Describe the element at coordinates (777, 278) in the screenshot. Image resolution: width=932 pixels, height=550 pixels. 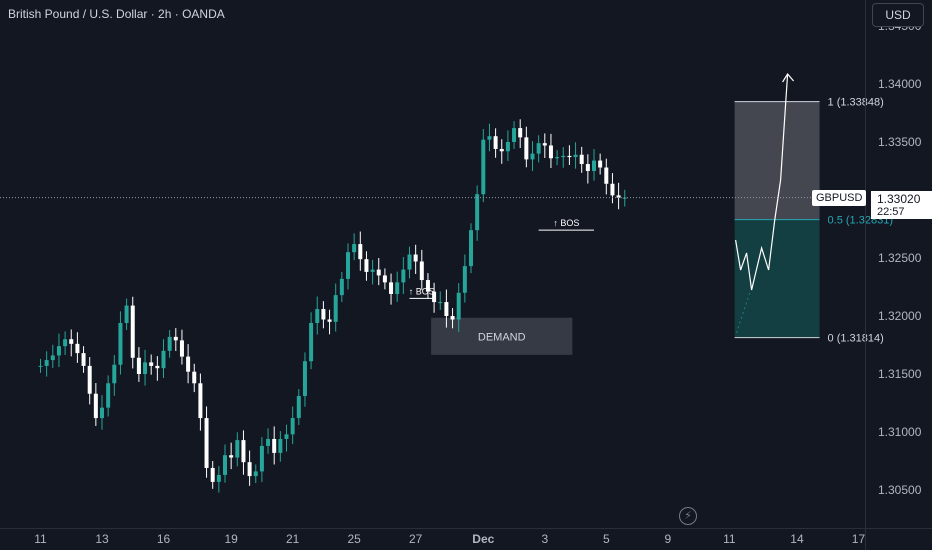
I see `fib-lower-zone` at that location.